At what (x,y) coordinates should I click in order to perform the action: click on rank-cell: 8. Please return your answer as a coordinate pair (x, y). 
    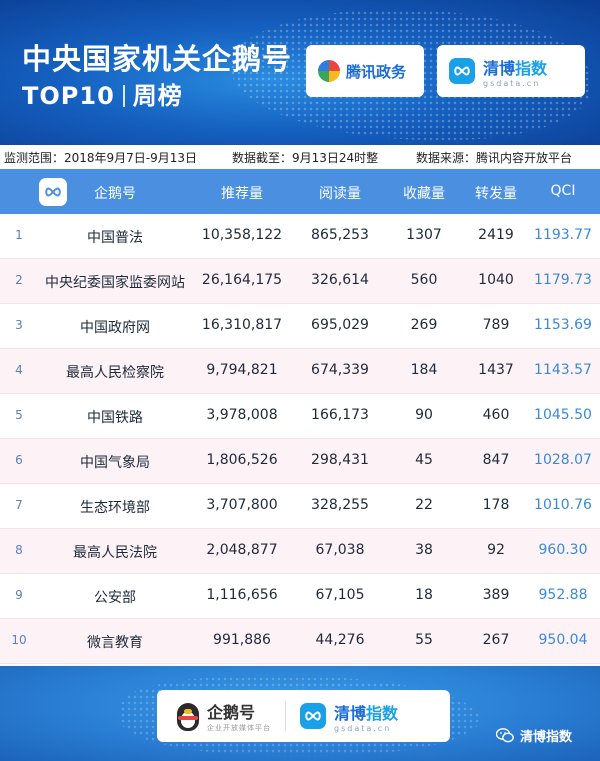
    Looking at the image, I should click on (19, 550).